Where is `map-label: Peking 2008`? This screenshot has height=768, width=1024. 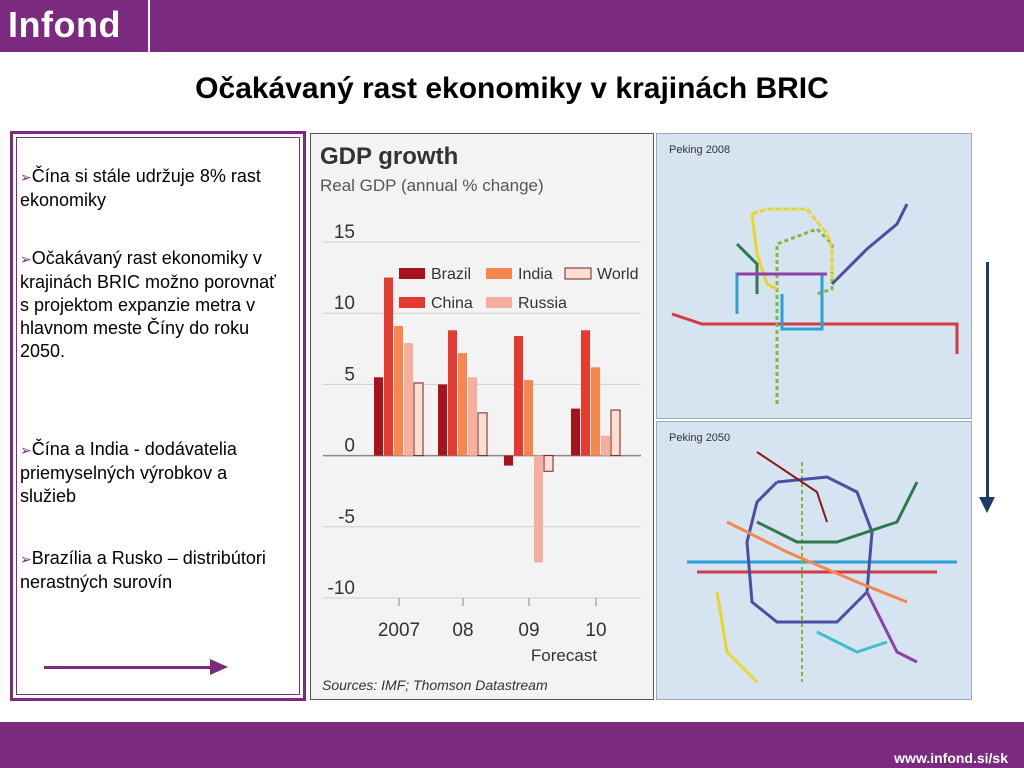
map-label: Peking 2008 is located at coordinates (700, 150).